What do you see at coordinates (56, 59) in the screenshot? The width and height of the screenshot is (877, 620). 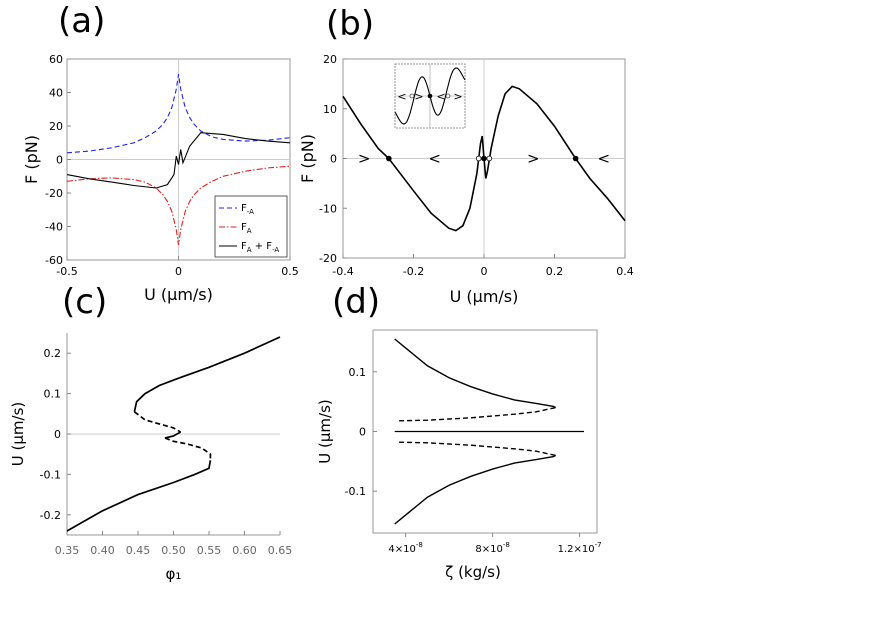 I see `y-tick-label: 60` at bounding box center [56, 59].